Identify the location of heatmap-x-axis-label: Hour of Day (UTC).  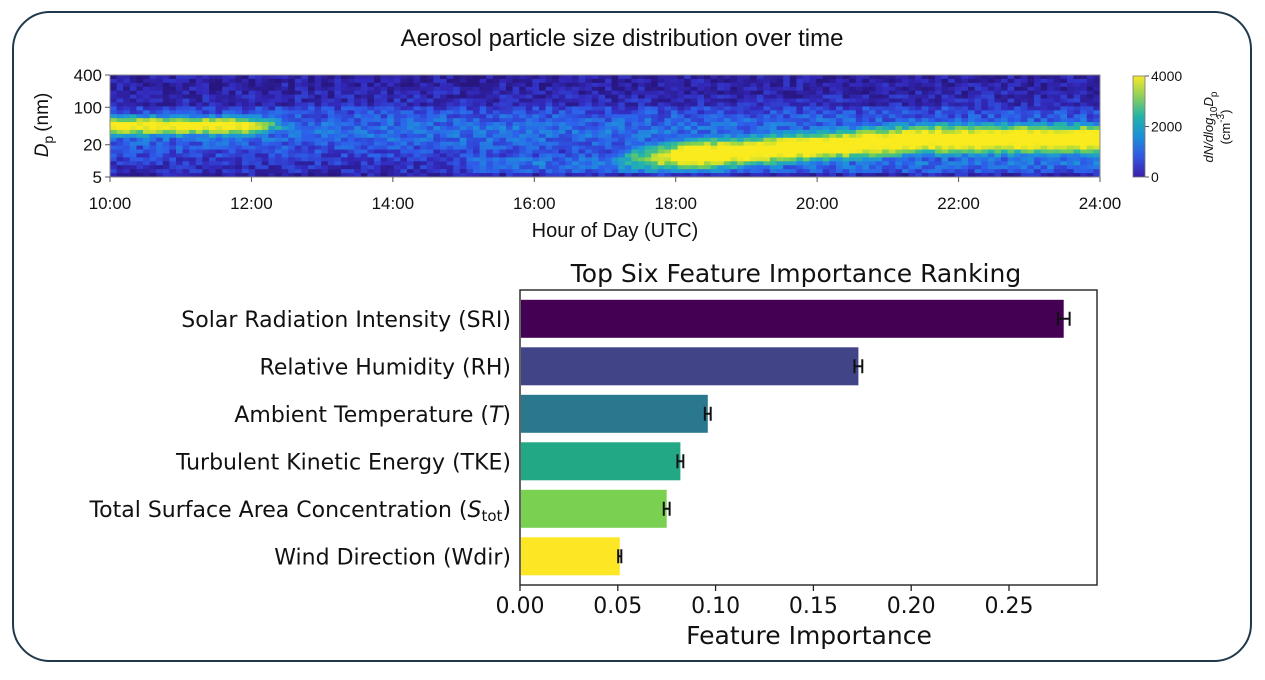
(615, 231).